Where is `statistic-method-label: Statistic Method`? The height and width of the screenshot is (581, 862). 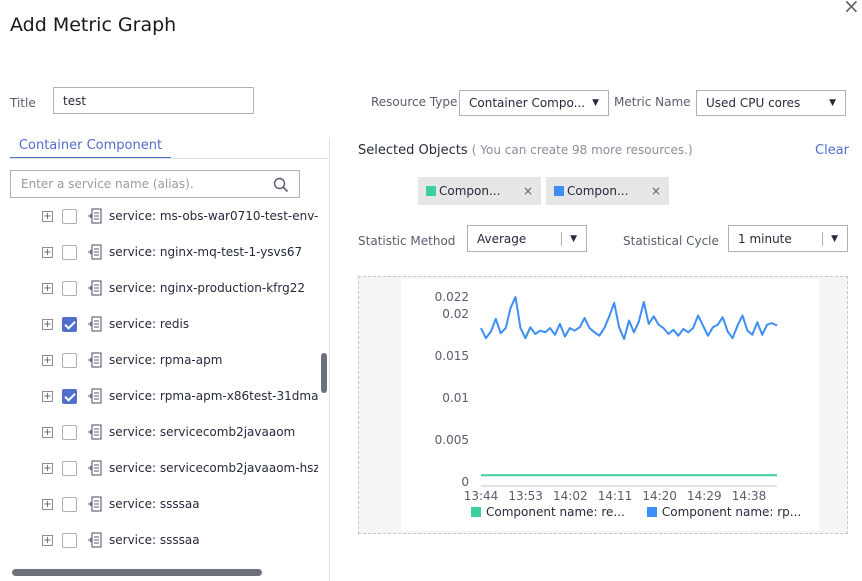 statistic-method-label: Statistic Method is located at coordinates (407, 241).